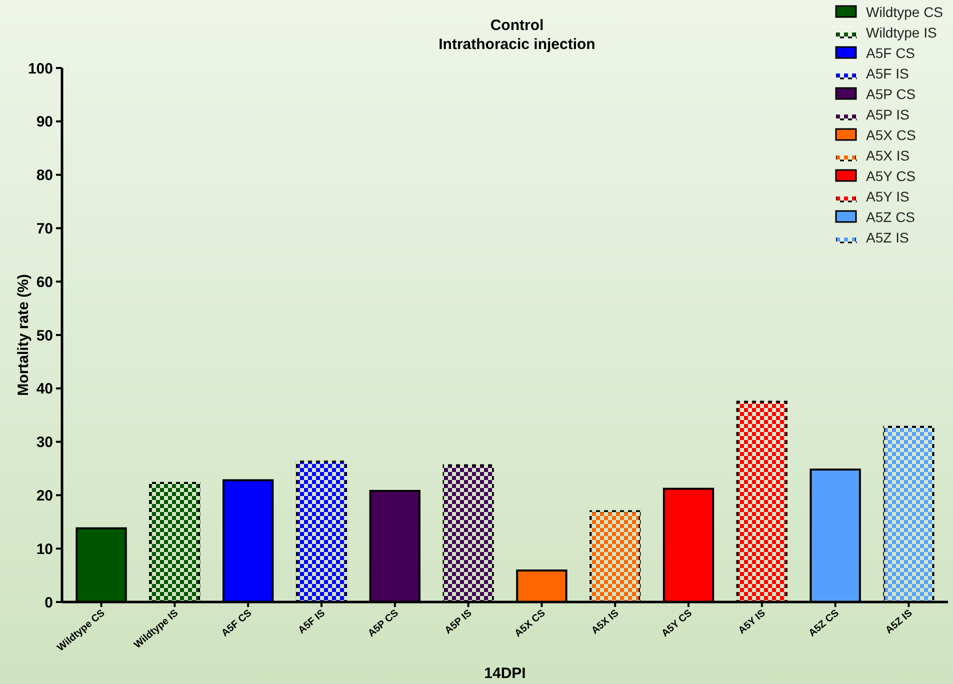 This screenshot has width=953, height=684. Describe the element at coordinates (891, 176) in the screenshot. I see `legend-label: A5Y CS` at that location.